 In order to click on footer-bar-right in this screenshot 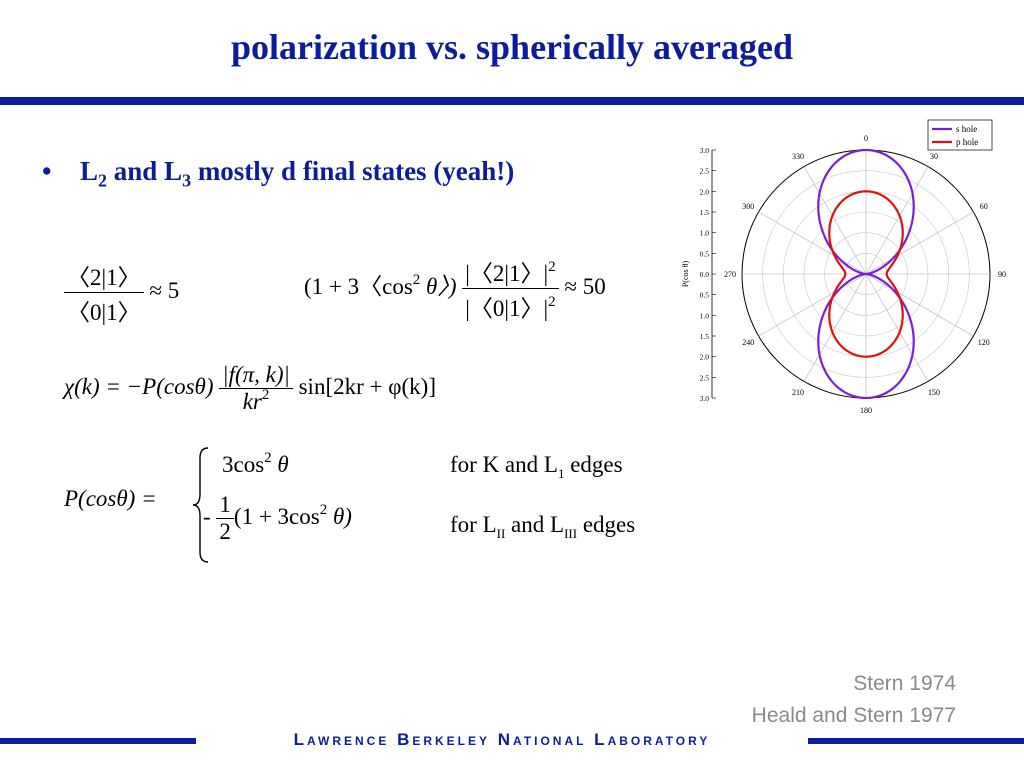, I will do `click(916, 741)`.